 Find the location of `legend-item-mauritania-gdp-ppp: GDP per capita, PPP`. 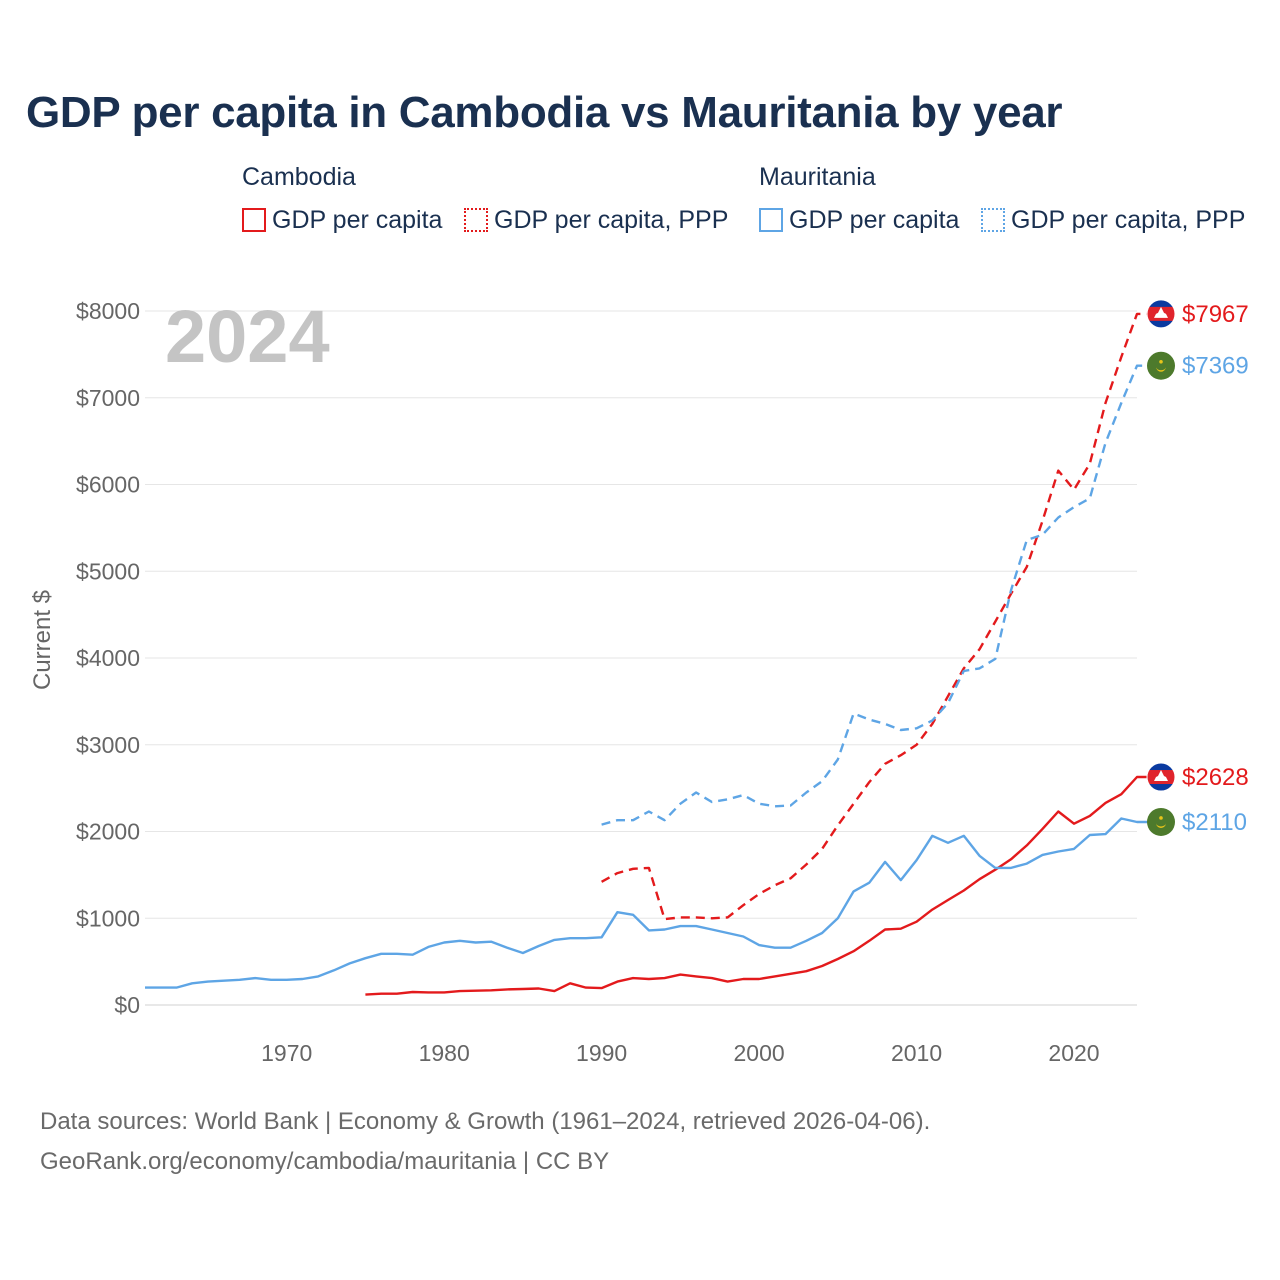

legend-item-mauritania-gdp-ppp: GDP per capita, PPP is located at coordinates (1113, 220).